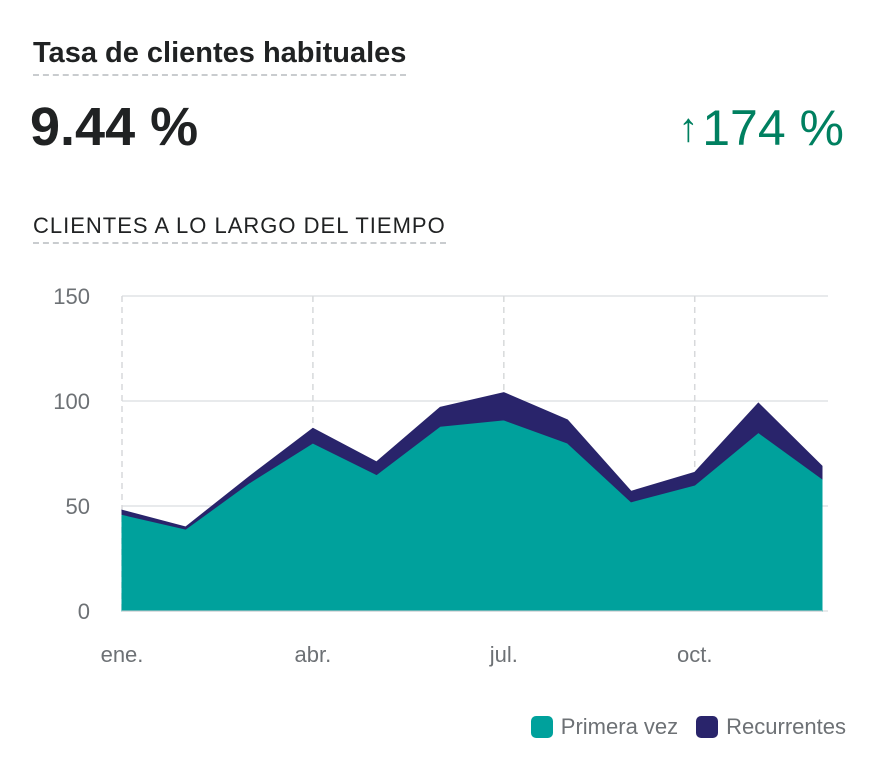 The width and height of the screenshot is (874, 768). I want to click on legend-item-returning: Recurrentes, so click(771, 727).